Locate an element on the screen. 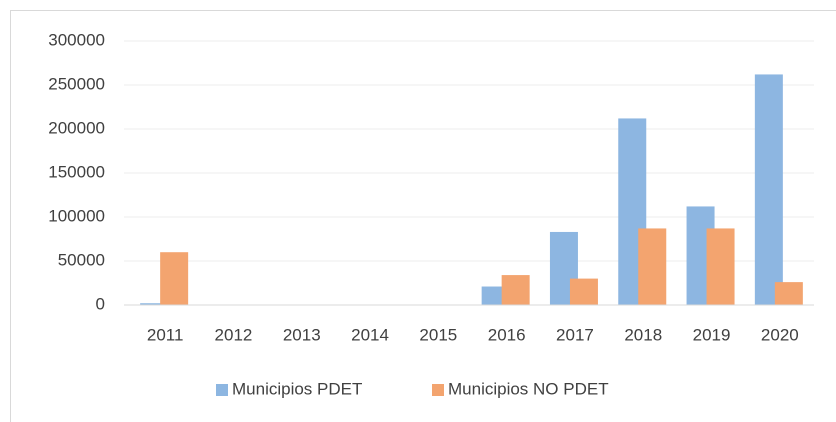  y-tick-label: 250000 is located at coordinates (76, 83).